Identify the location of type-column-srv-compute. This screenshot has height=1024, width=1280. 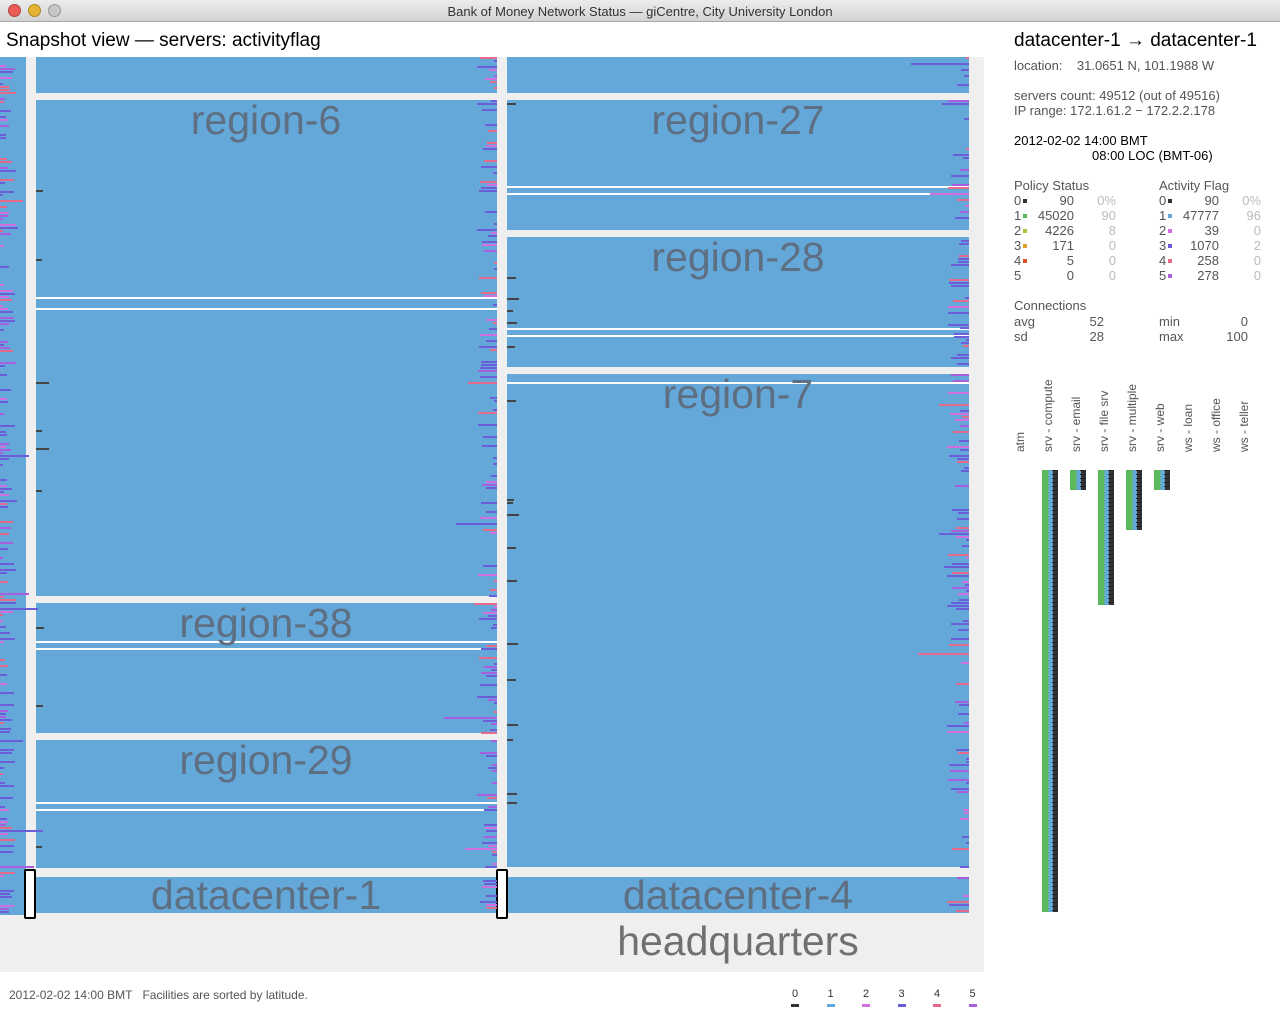
(1050, 691).